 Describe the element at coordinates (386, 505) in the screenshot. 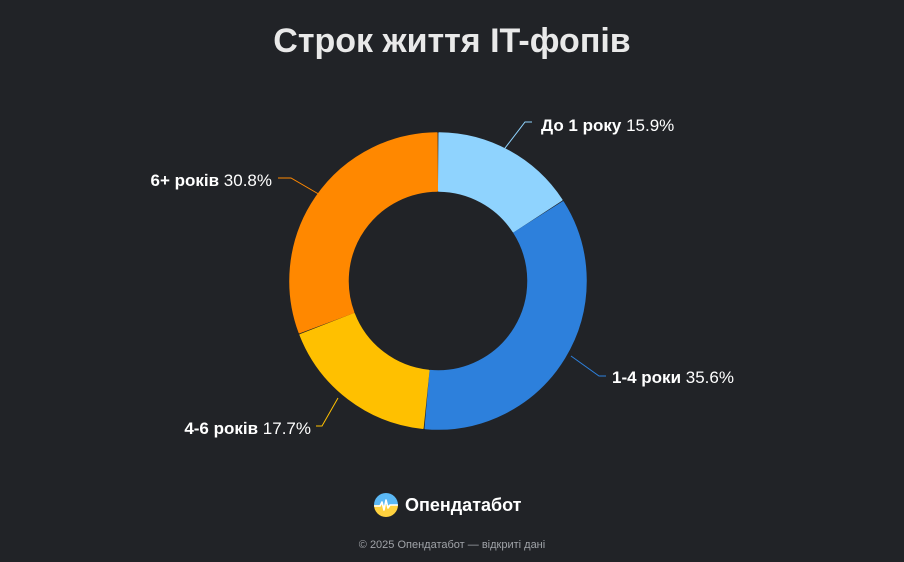

I see `opendatabot-logo-icon` at that location.